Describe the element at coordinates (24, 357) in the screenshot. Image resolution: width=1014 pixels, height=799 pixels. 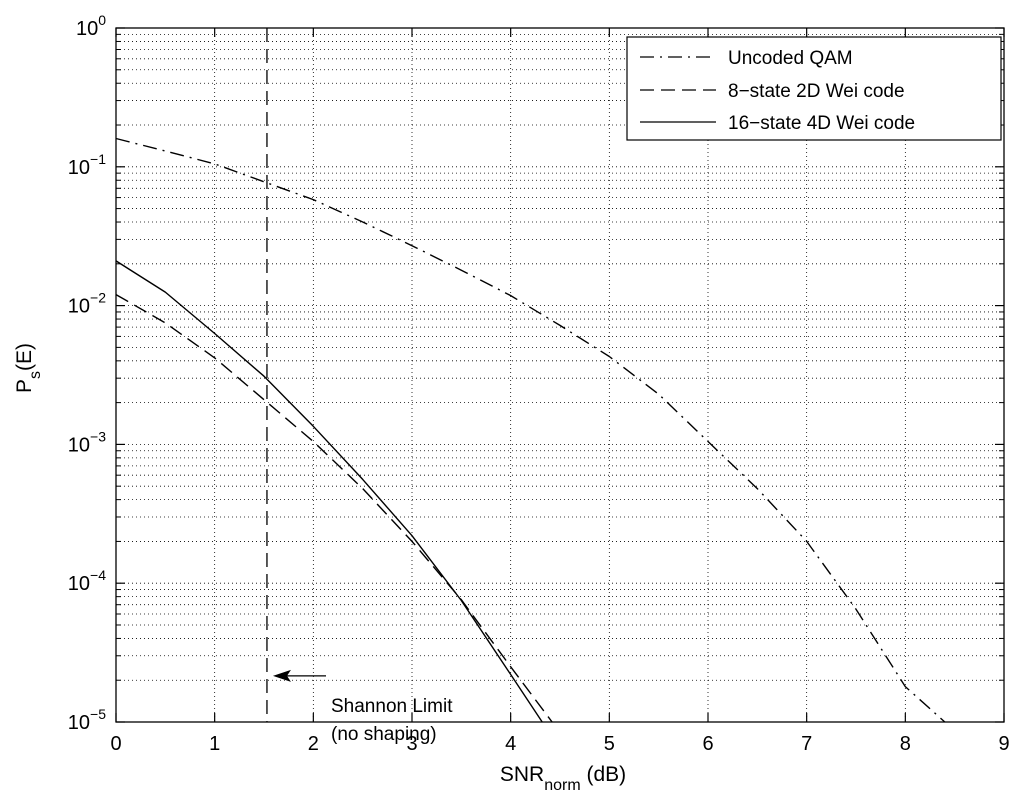
I see `y-axis-label-suffix: (E)` at that location.